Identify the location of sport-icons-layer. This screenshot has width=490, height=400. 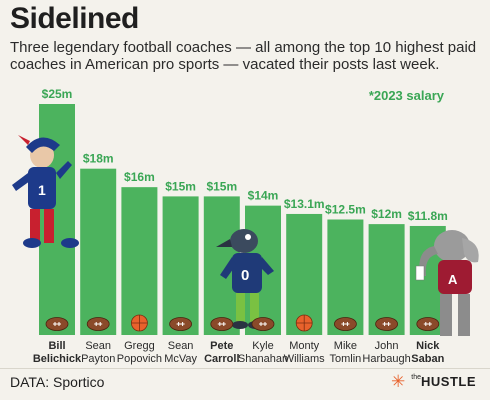
(242, 323).